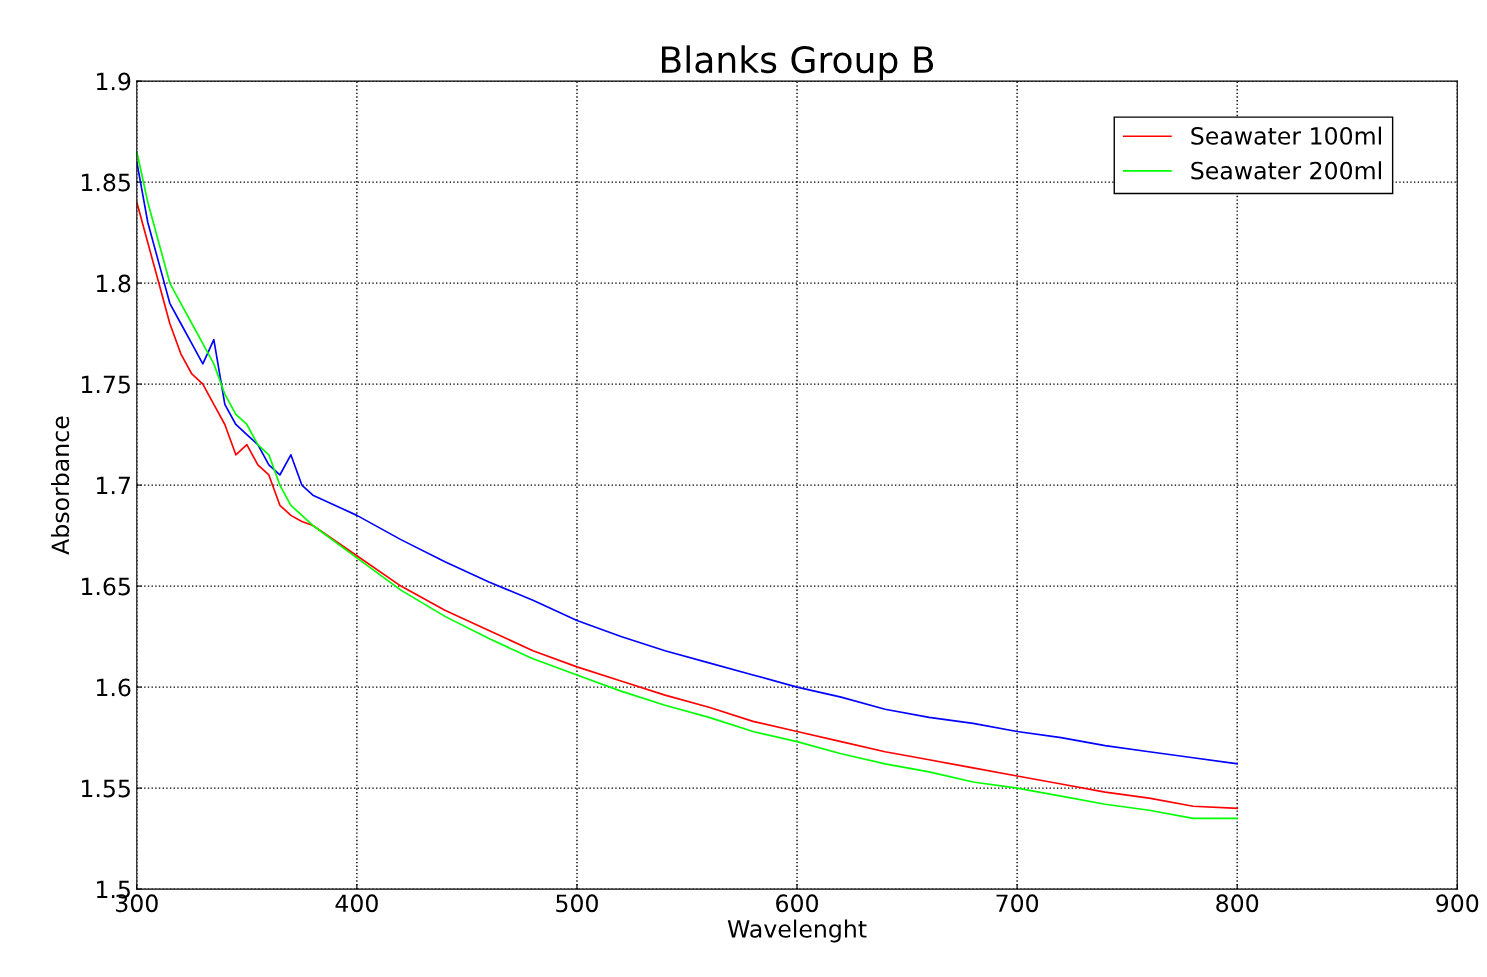 This screenshot has height=977, width=1487. What do you see at coordinates (1017, 903) in the screenshot?
I see `x-tick-label: 700` at bounding box center [1017, 903].